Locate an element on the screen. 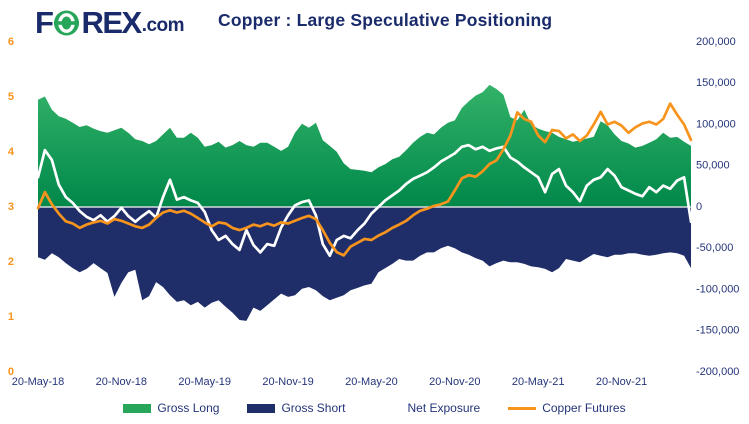  legend-label: Net Exposure is located at coordinates (444, 408).